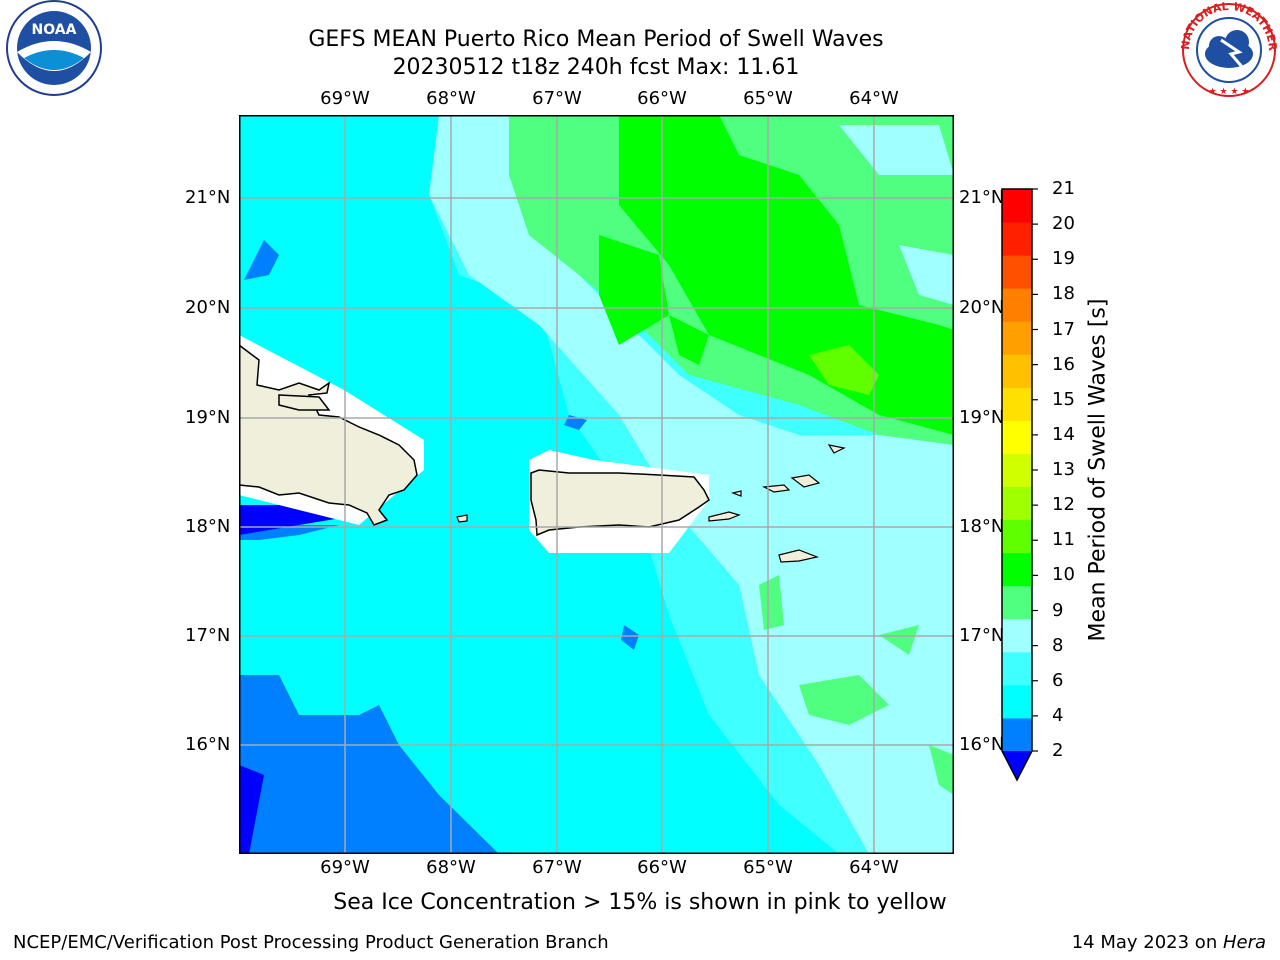 This screenshot has width=1280, height=960. I want to click on nws-logo: NATIONAL WEATHER SERVICE ★ ★ ★ ★, so click(1228, 48).